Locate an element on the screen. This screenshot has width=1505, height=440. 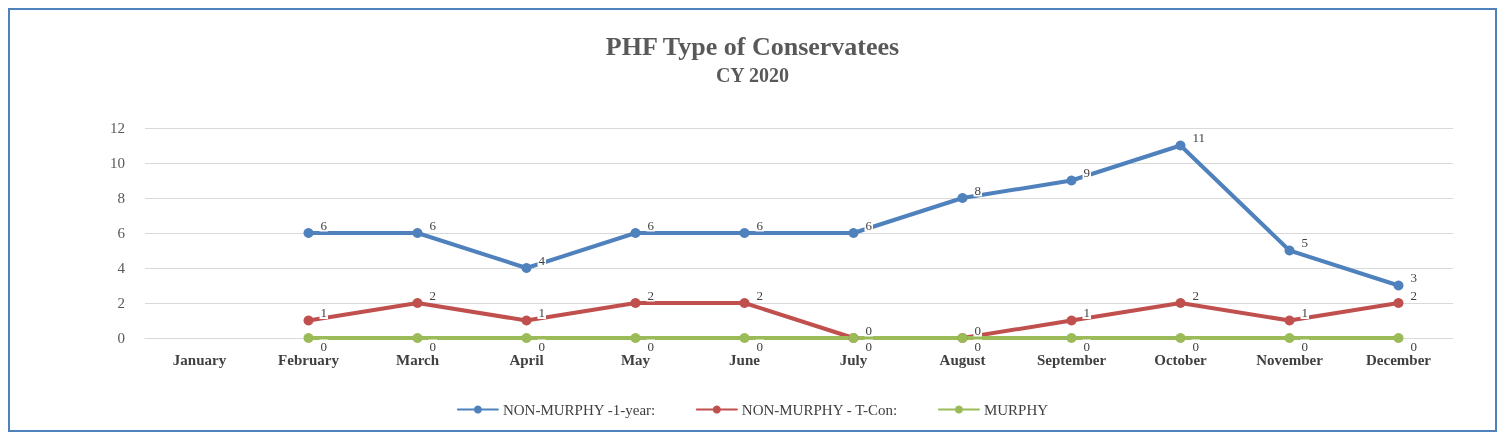
x-tick-label: July is located at coordinates (853, 359).